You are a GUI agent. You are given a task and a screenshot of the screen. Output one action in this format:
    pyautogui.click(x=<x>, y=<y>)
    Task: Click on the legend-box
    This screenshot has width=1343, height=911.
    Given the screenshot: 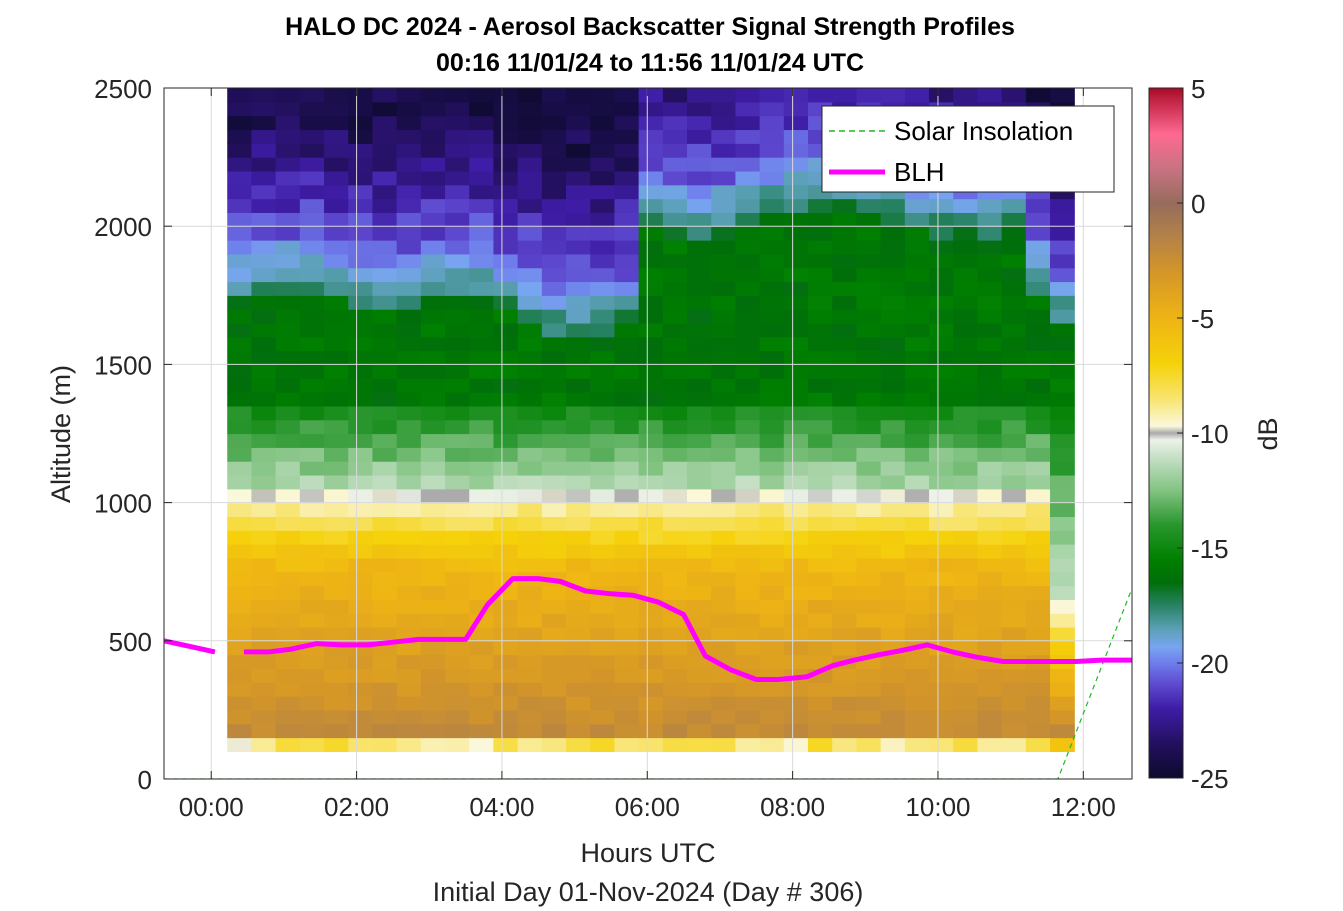 What is the action you would take?
    pyautogui.click(x=968, y=149)
    